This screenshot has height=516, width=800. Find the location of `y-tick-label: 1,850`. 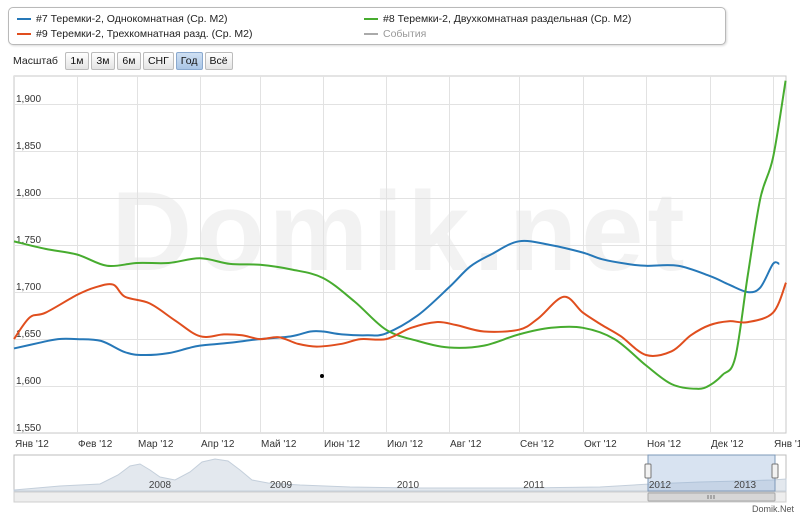

y-tick-label: 1,850 is located at coordinates (28, 146).